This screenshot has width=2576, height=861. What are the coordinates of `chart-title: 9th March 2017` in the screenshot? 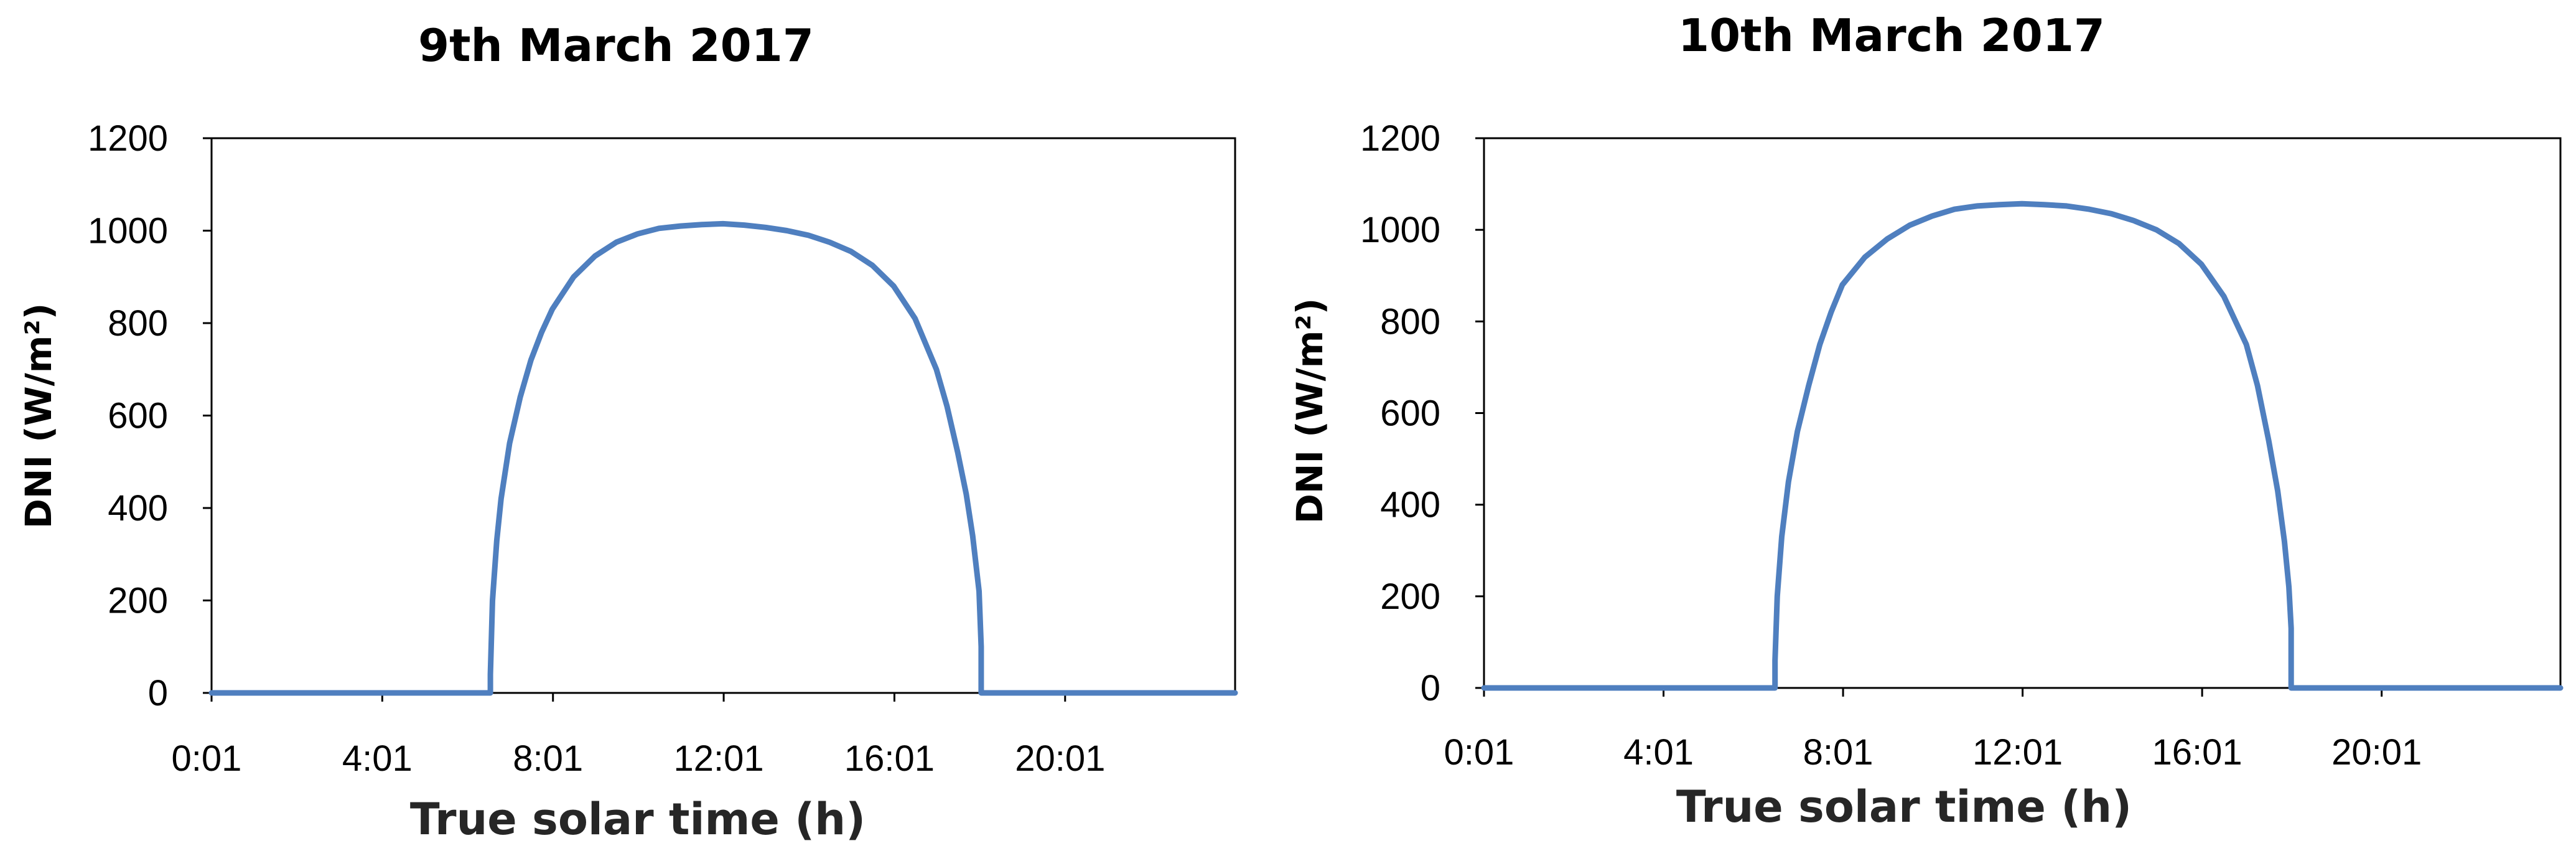 It's located at (616, 45).